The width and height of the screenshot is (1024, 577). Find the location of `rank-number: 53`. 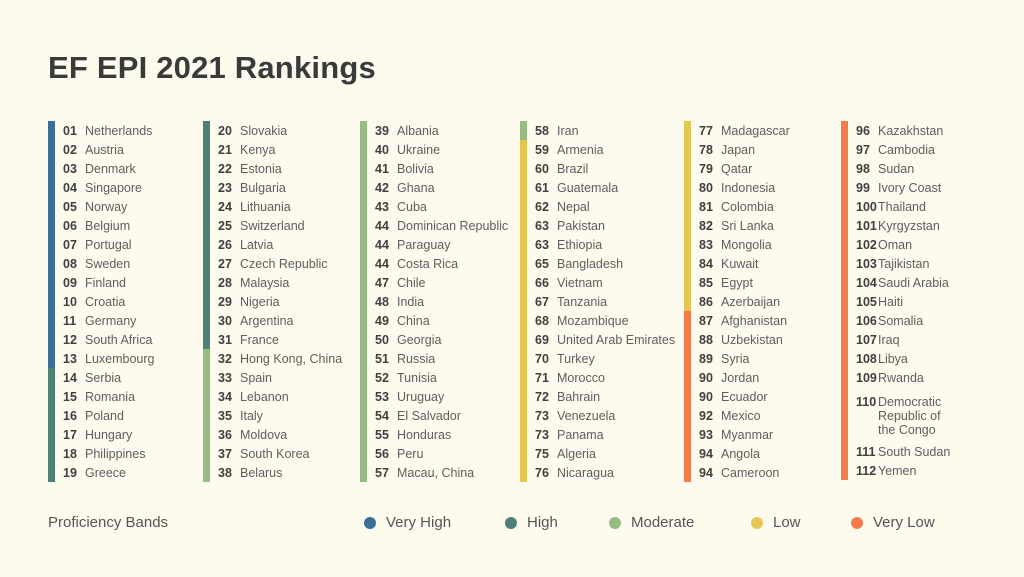

rank-number: 53 is located at coordinates (382, 396).